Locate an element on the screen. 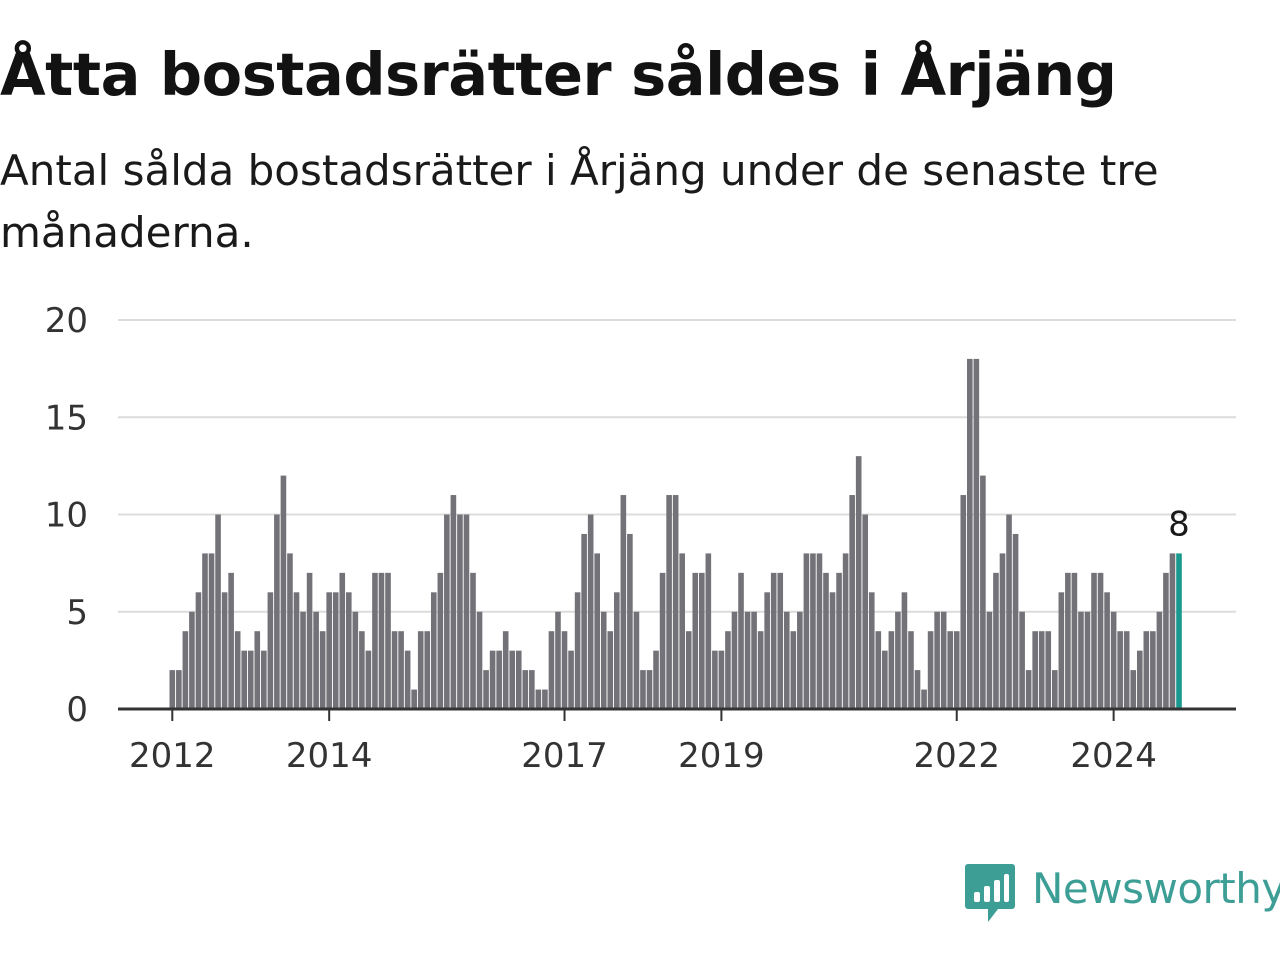 This screenshot has height=960, width=1280. bar-chart-speech-bubble-icon is located at coordinates (990, 893).